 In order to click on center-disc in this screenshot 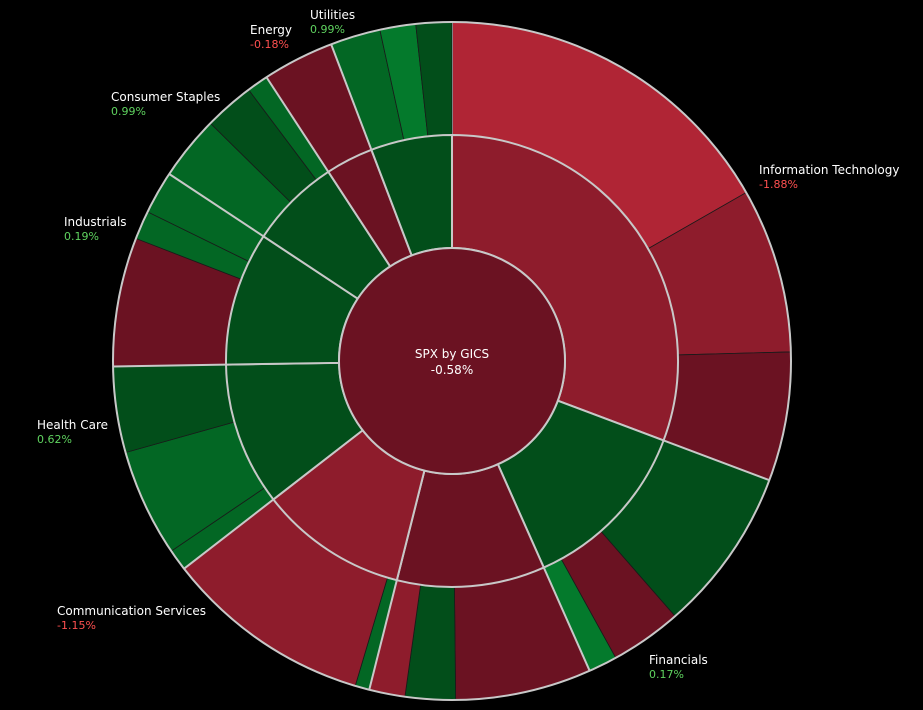, I will do `click(452, 361)`.